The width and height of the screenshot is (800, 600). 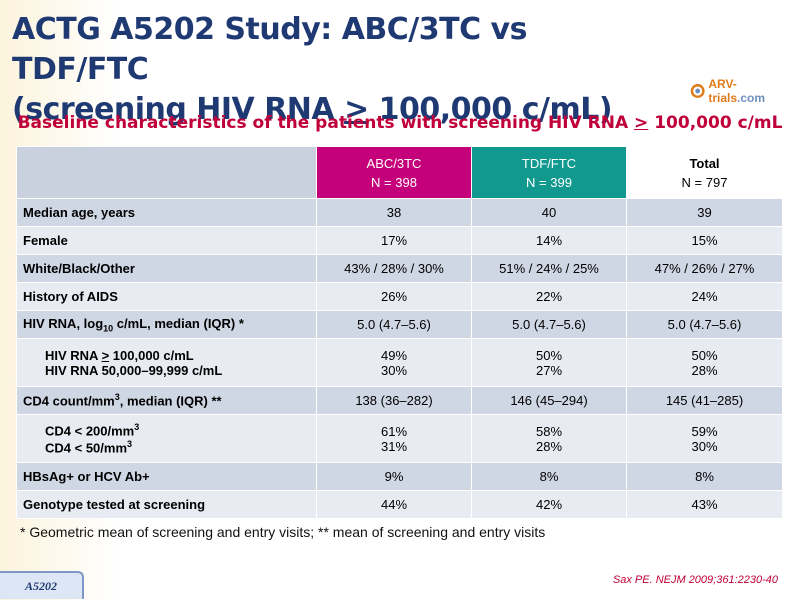 What do you see at coordinates (394, 504) in the screenshot?
I see `cell-value: 44%` at bounding box center [394, 504].